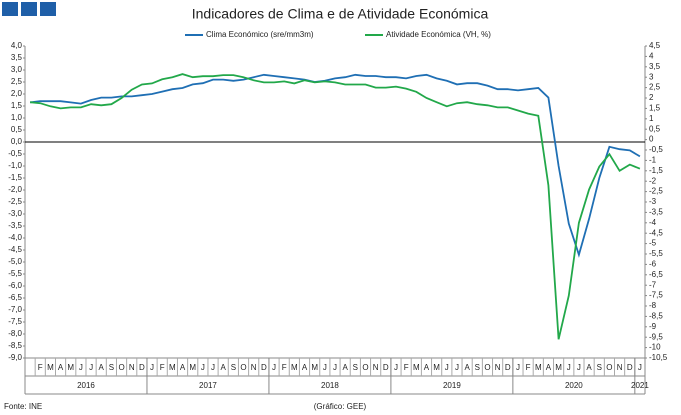 The width and height of the screenshot is (681, 415). I want to click on y2-tick-label: 4, so click(651, 56).